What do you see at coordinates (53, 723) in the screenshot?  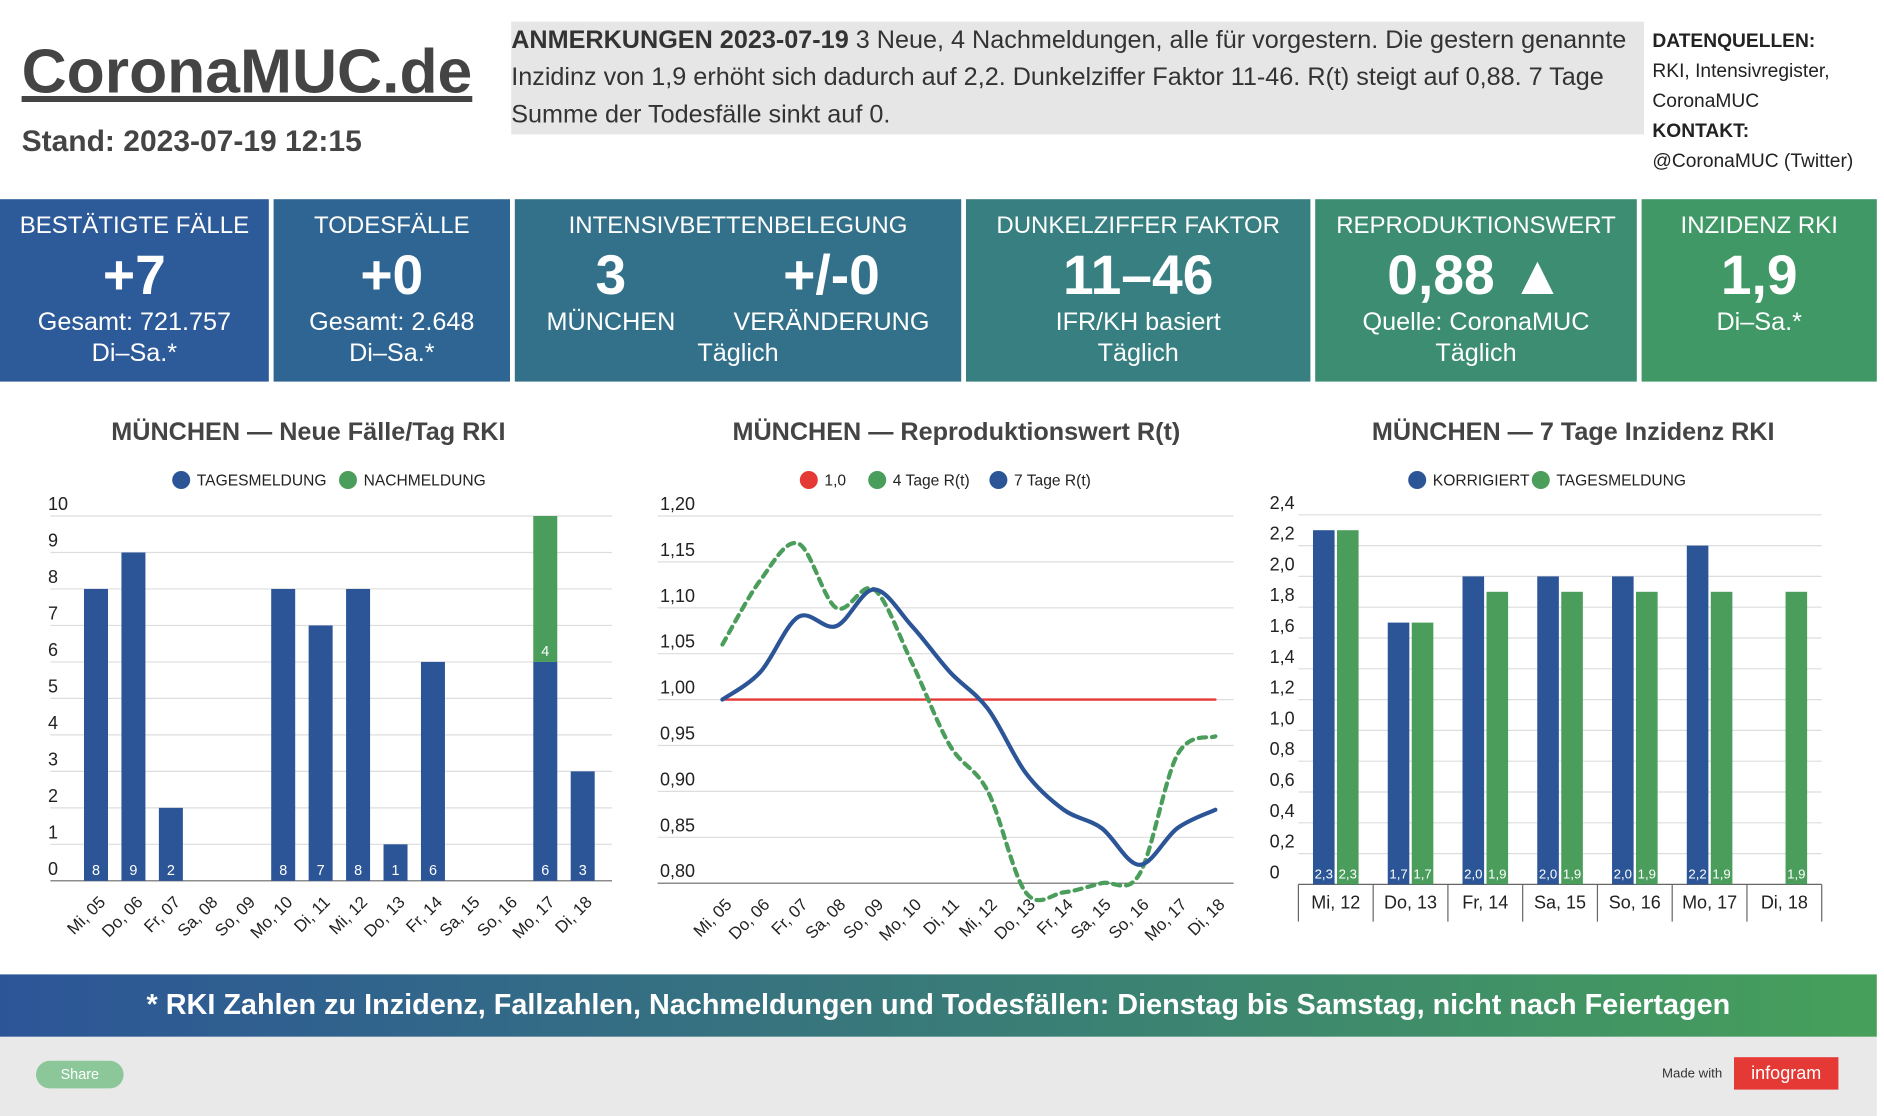 I see `y-tick-label: 4` at bounding box center [53, 723].